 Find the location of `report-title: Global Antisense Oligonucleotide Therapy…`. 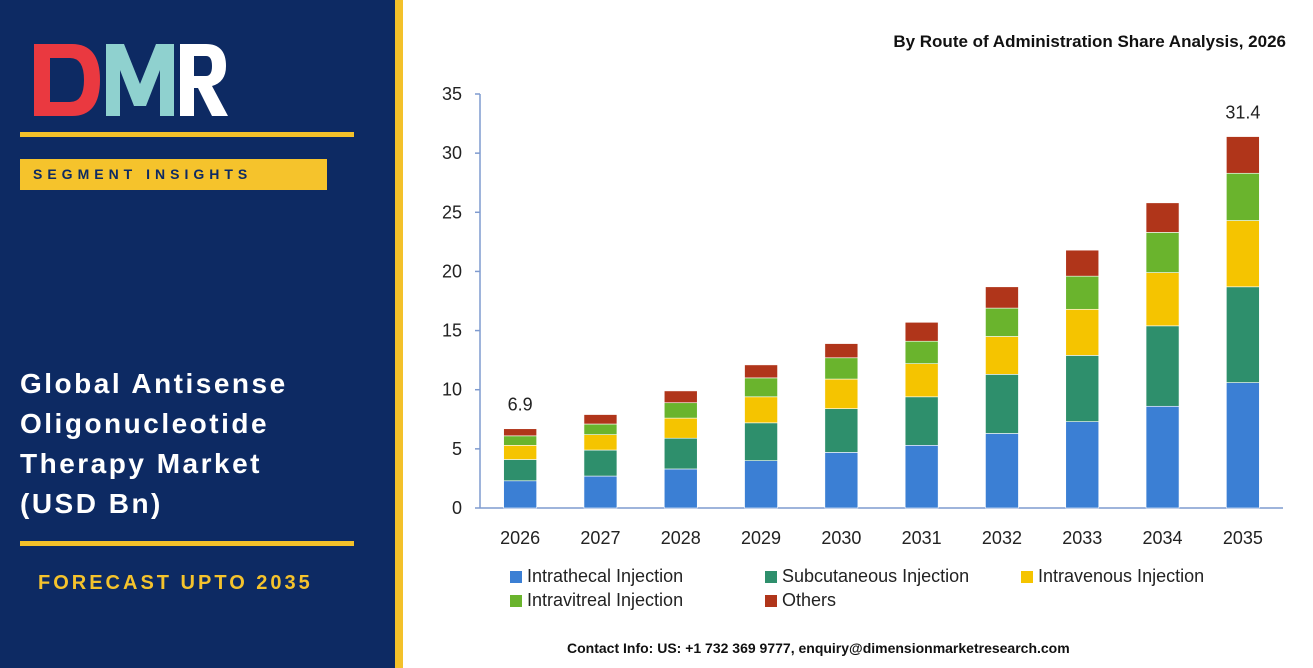

report-title: Global Antisense Oligonucleotide Therapy… is located at coordinates (200, 444).